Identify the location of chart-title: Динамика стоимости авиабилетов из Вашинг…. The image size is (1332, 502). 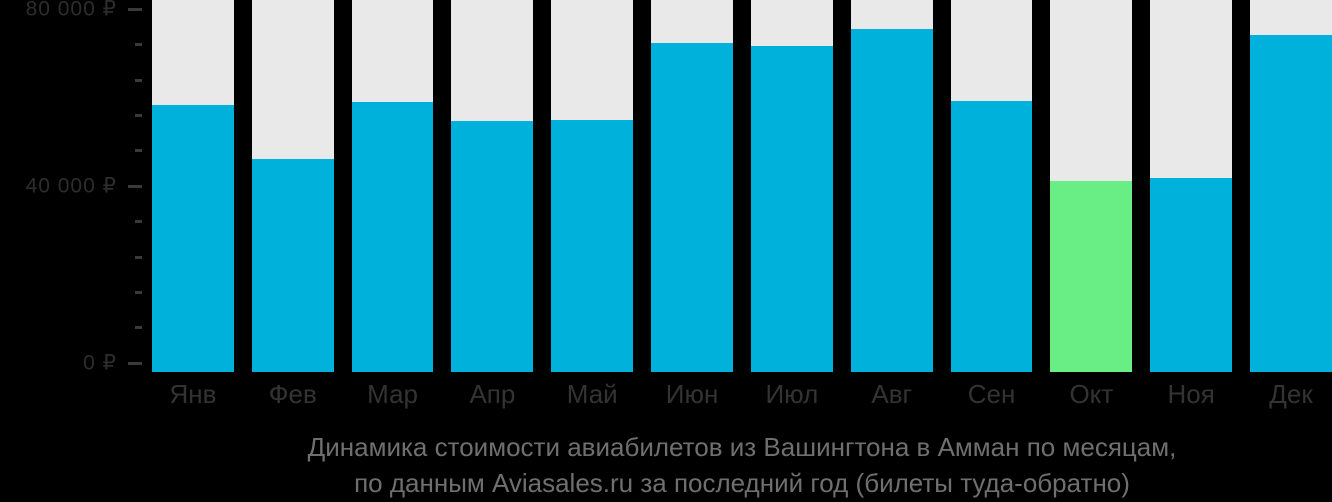
(742, 447).